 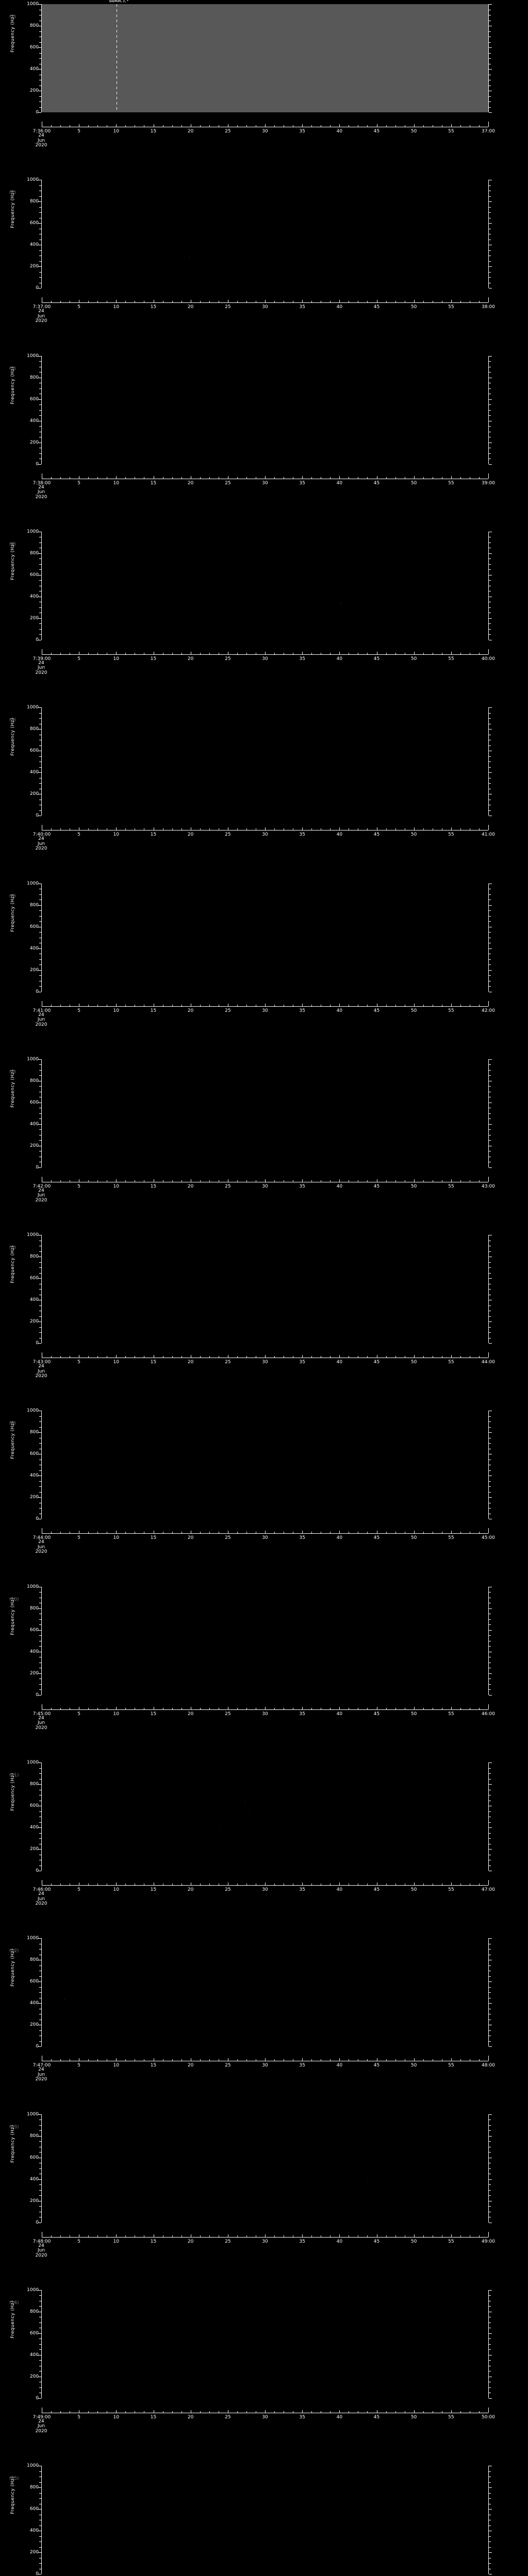 I want to click on x-tick-label: 5, so click(x=79, y=1186).